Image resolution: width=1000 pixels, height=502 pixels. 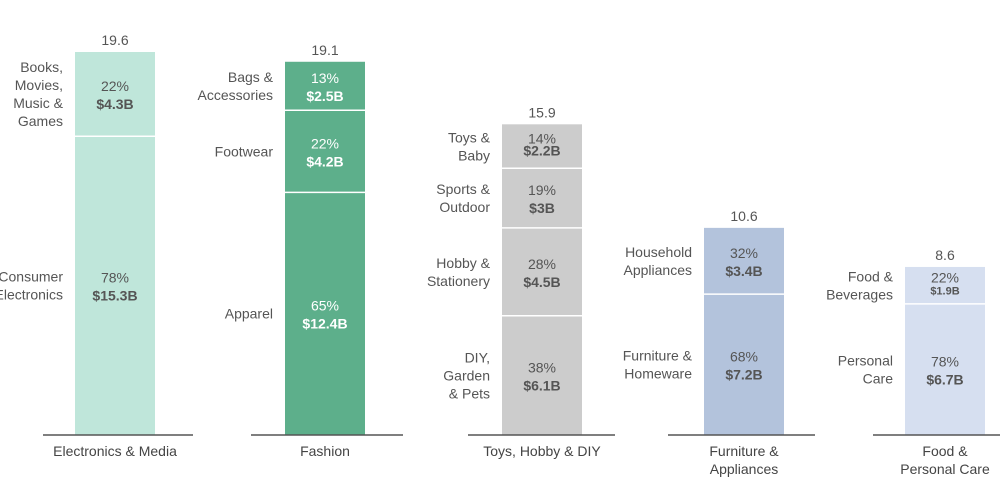 What do you see at coordinates (466, 375) in the screenshot?
I see `segment-name-label: Garden` at bounding box center [466, 375].